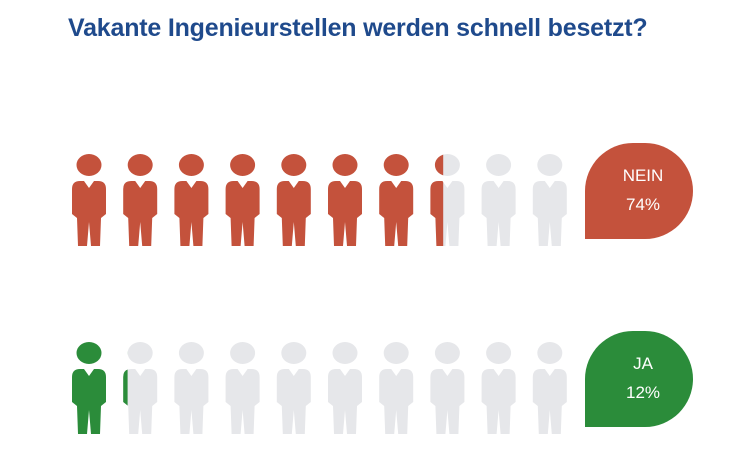 This screenshot has height=474, width=750. What do you see at coordinates (643, 204) in the screenshot?
I see `badge-value: 74%` at bounding box center [643, 204].